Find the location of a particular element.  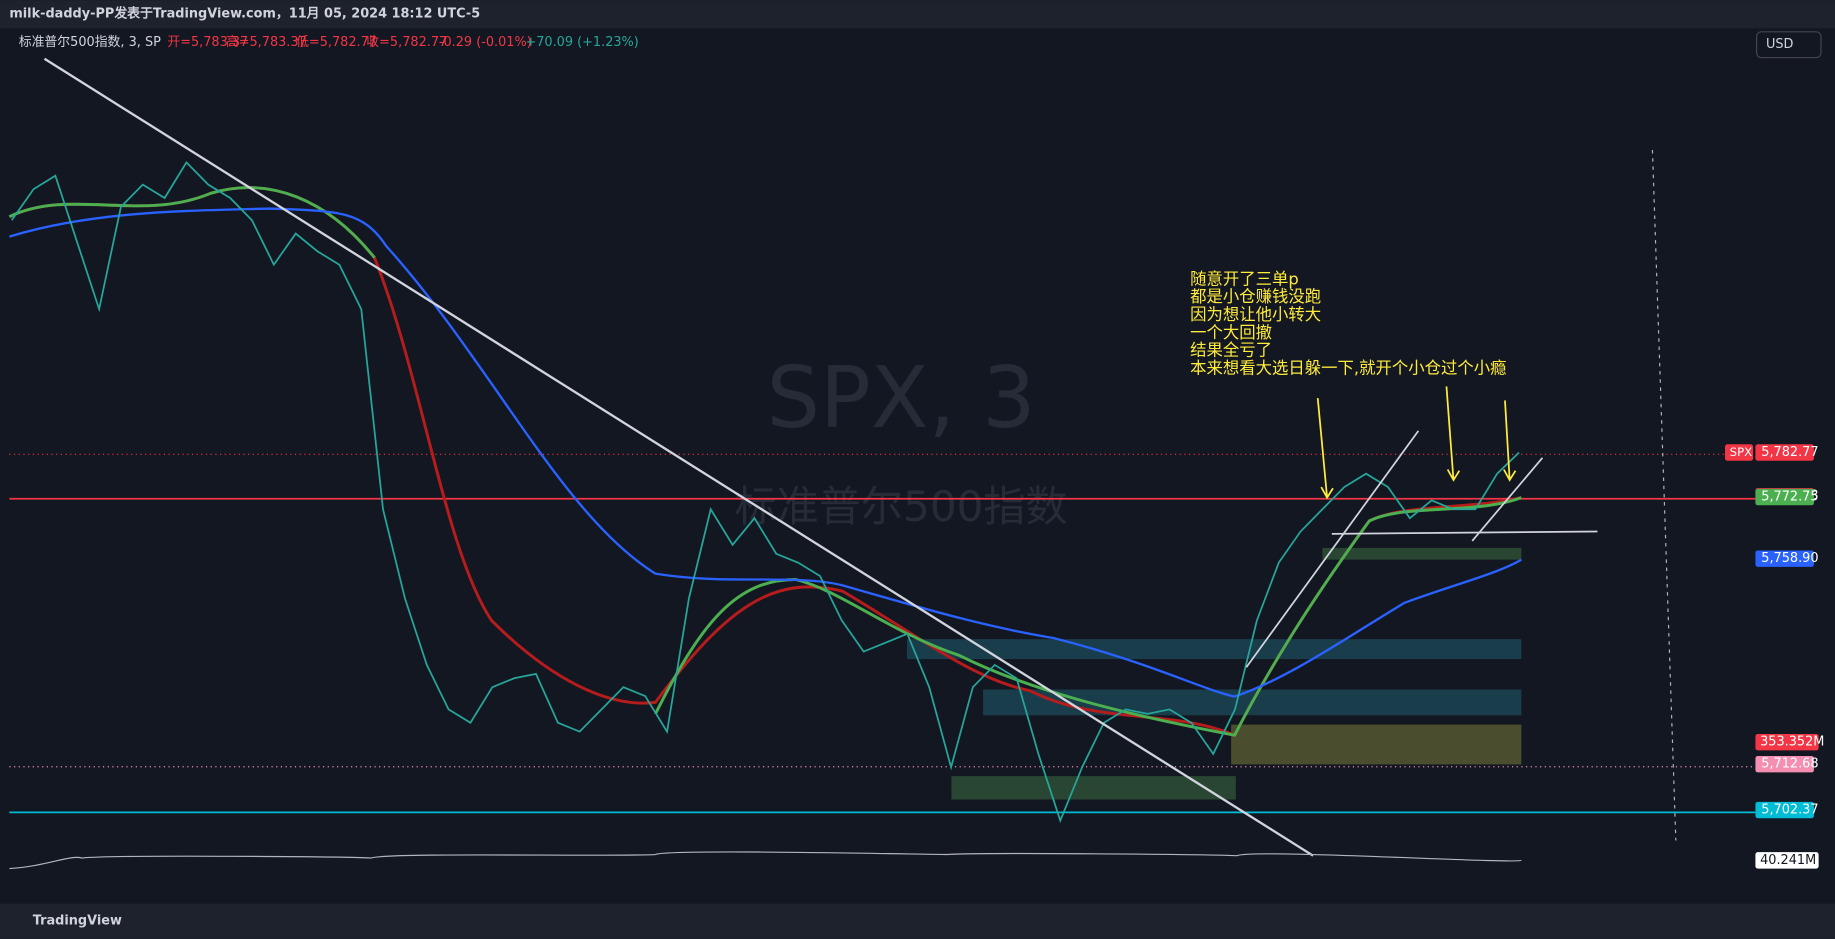

legend-change: -0.29 (-0.01%) is located at coordinates (485, 42).